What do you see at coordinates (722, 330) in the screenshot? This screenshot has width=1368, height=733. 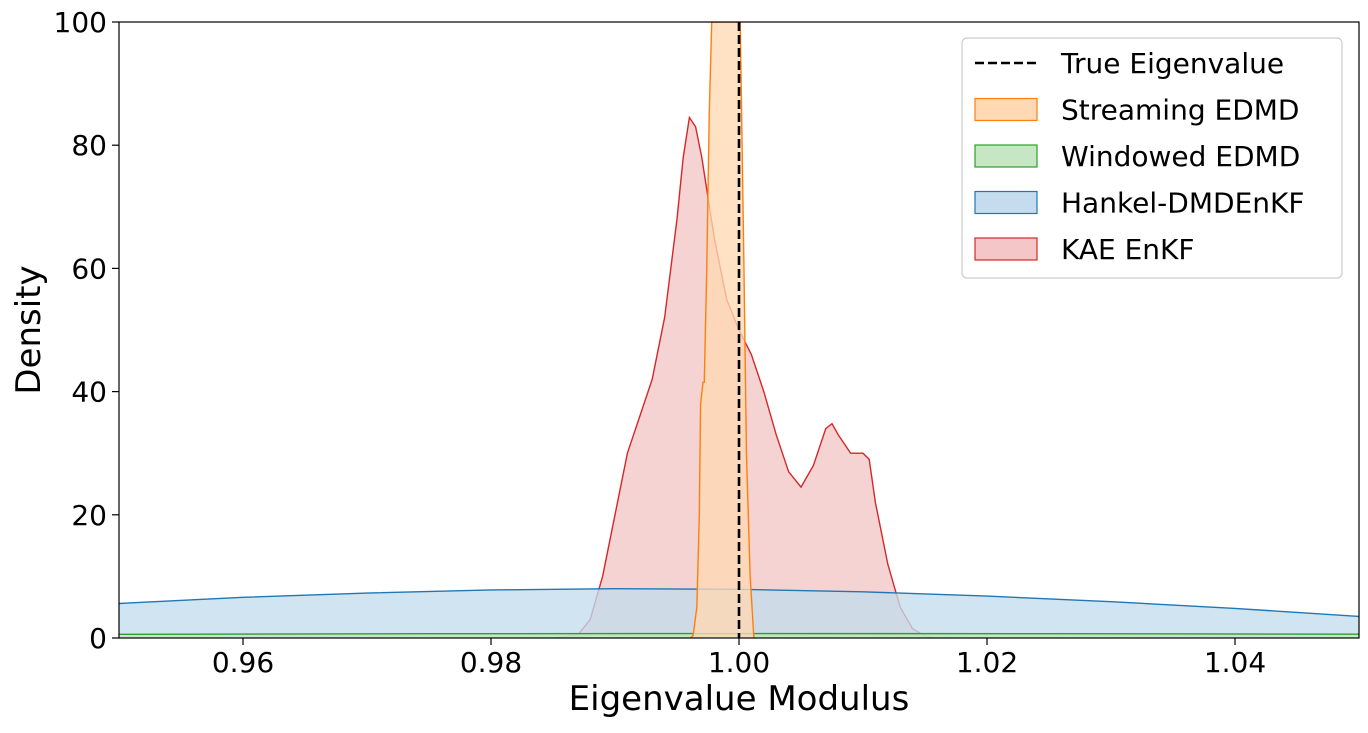 I see `series-line-streaming-edmd` at bounding box center [722, 330].